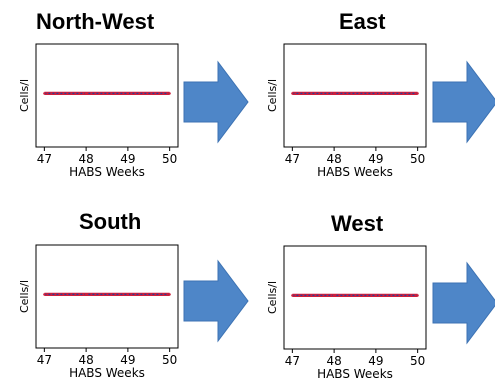 Image resolution: width=495 pixels, height=385 pixels. I want to click on chart-south: 47 48 49 50 HABS Weeks Cells/l, so click(98, 312).